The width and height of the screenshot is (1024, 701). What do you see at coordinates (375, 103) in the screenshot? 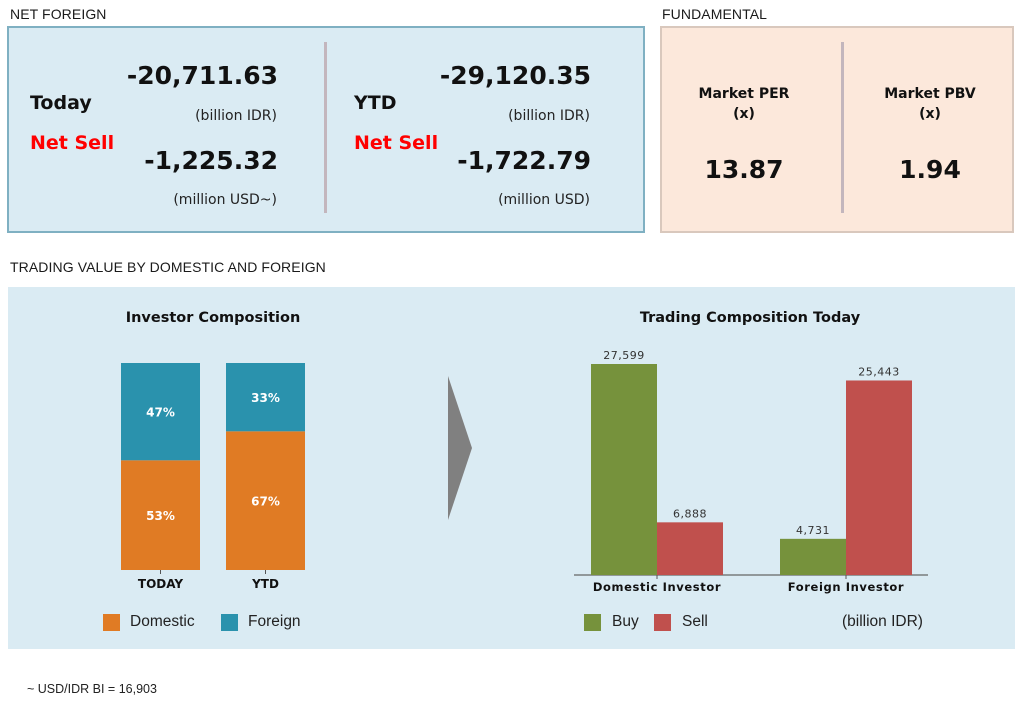
I see `ytd-label: YTD` at bounding box center [375, 103].